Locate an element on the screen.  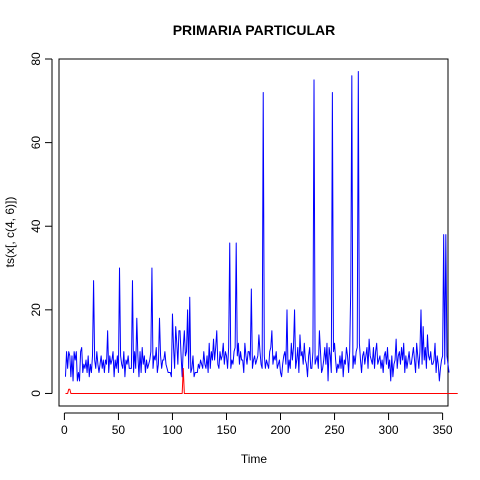
y-axis-label: ts(x[, c(4, 6)]) is located at coordinates (10, 232).